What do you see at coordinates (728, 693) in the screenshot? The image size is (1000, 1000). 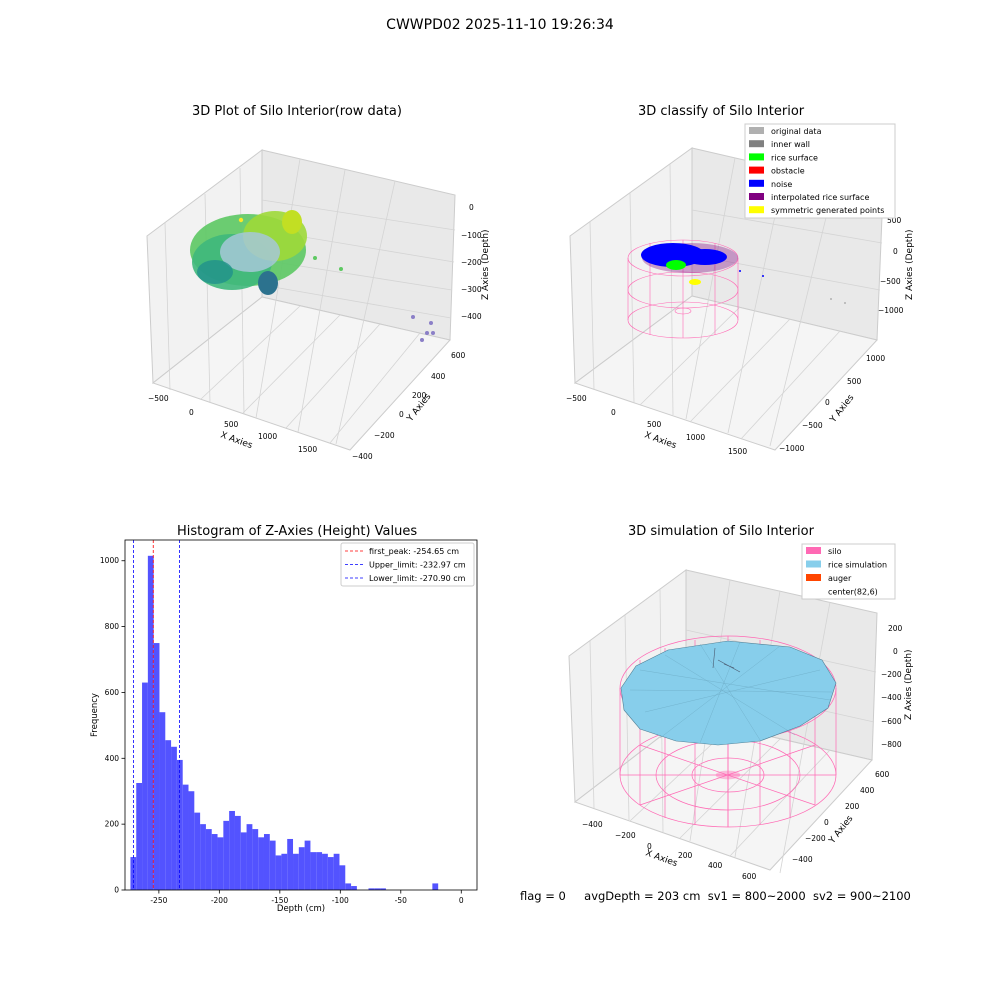 I see `sim-rice-surface` at bounding box center [728, 693].